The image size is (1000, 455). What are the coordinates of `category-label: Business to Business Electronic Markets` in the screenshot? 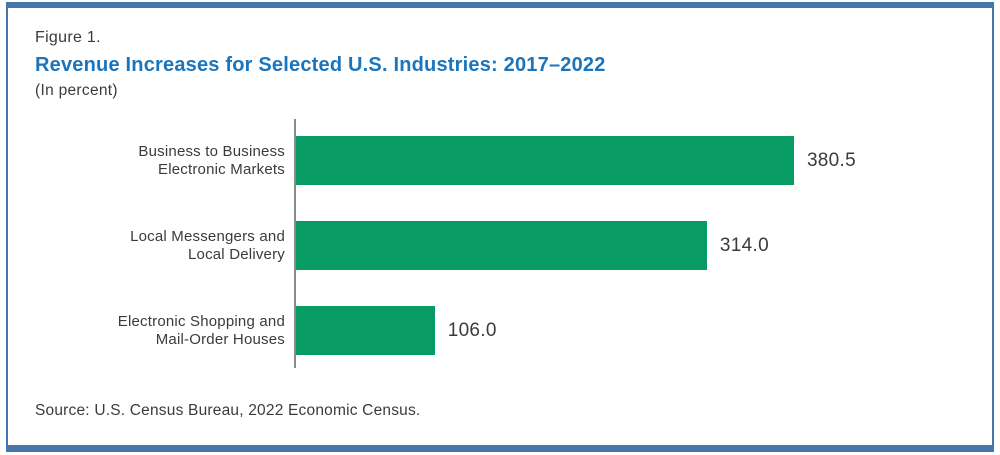 It's located at (142, 161).